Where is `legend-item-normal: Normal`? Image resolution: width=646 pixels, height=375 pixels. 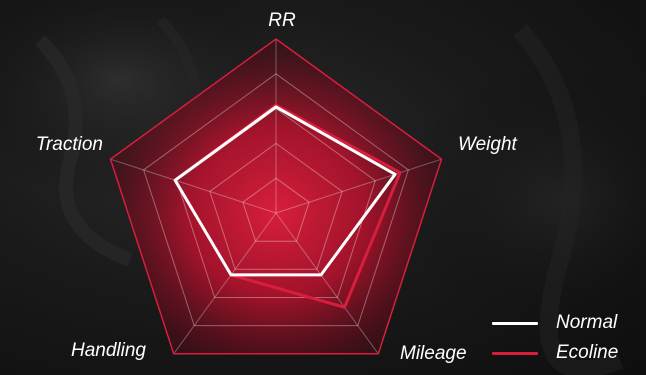 legend-item-normal: Normal is located at coordinates (567, 323).